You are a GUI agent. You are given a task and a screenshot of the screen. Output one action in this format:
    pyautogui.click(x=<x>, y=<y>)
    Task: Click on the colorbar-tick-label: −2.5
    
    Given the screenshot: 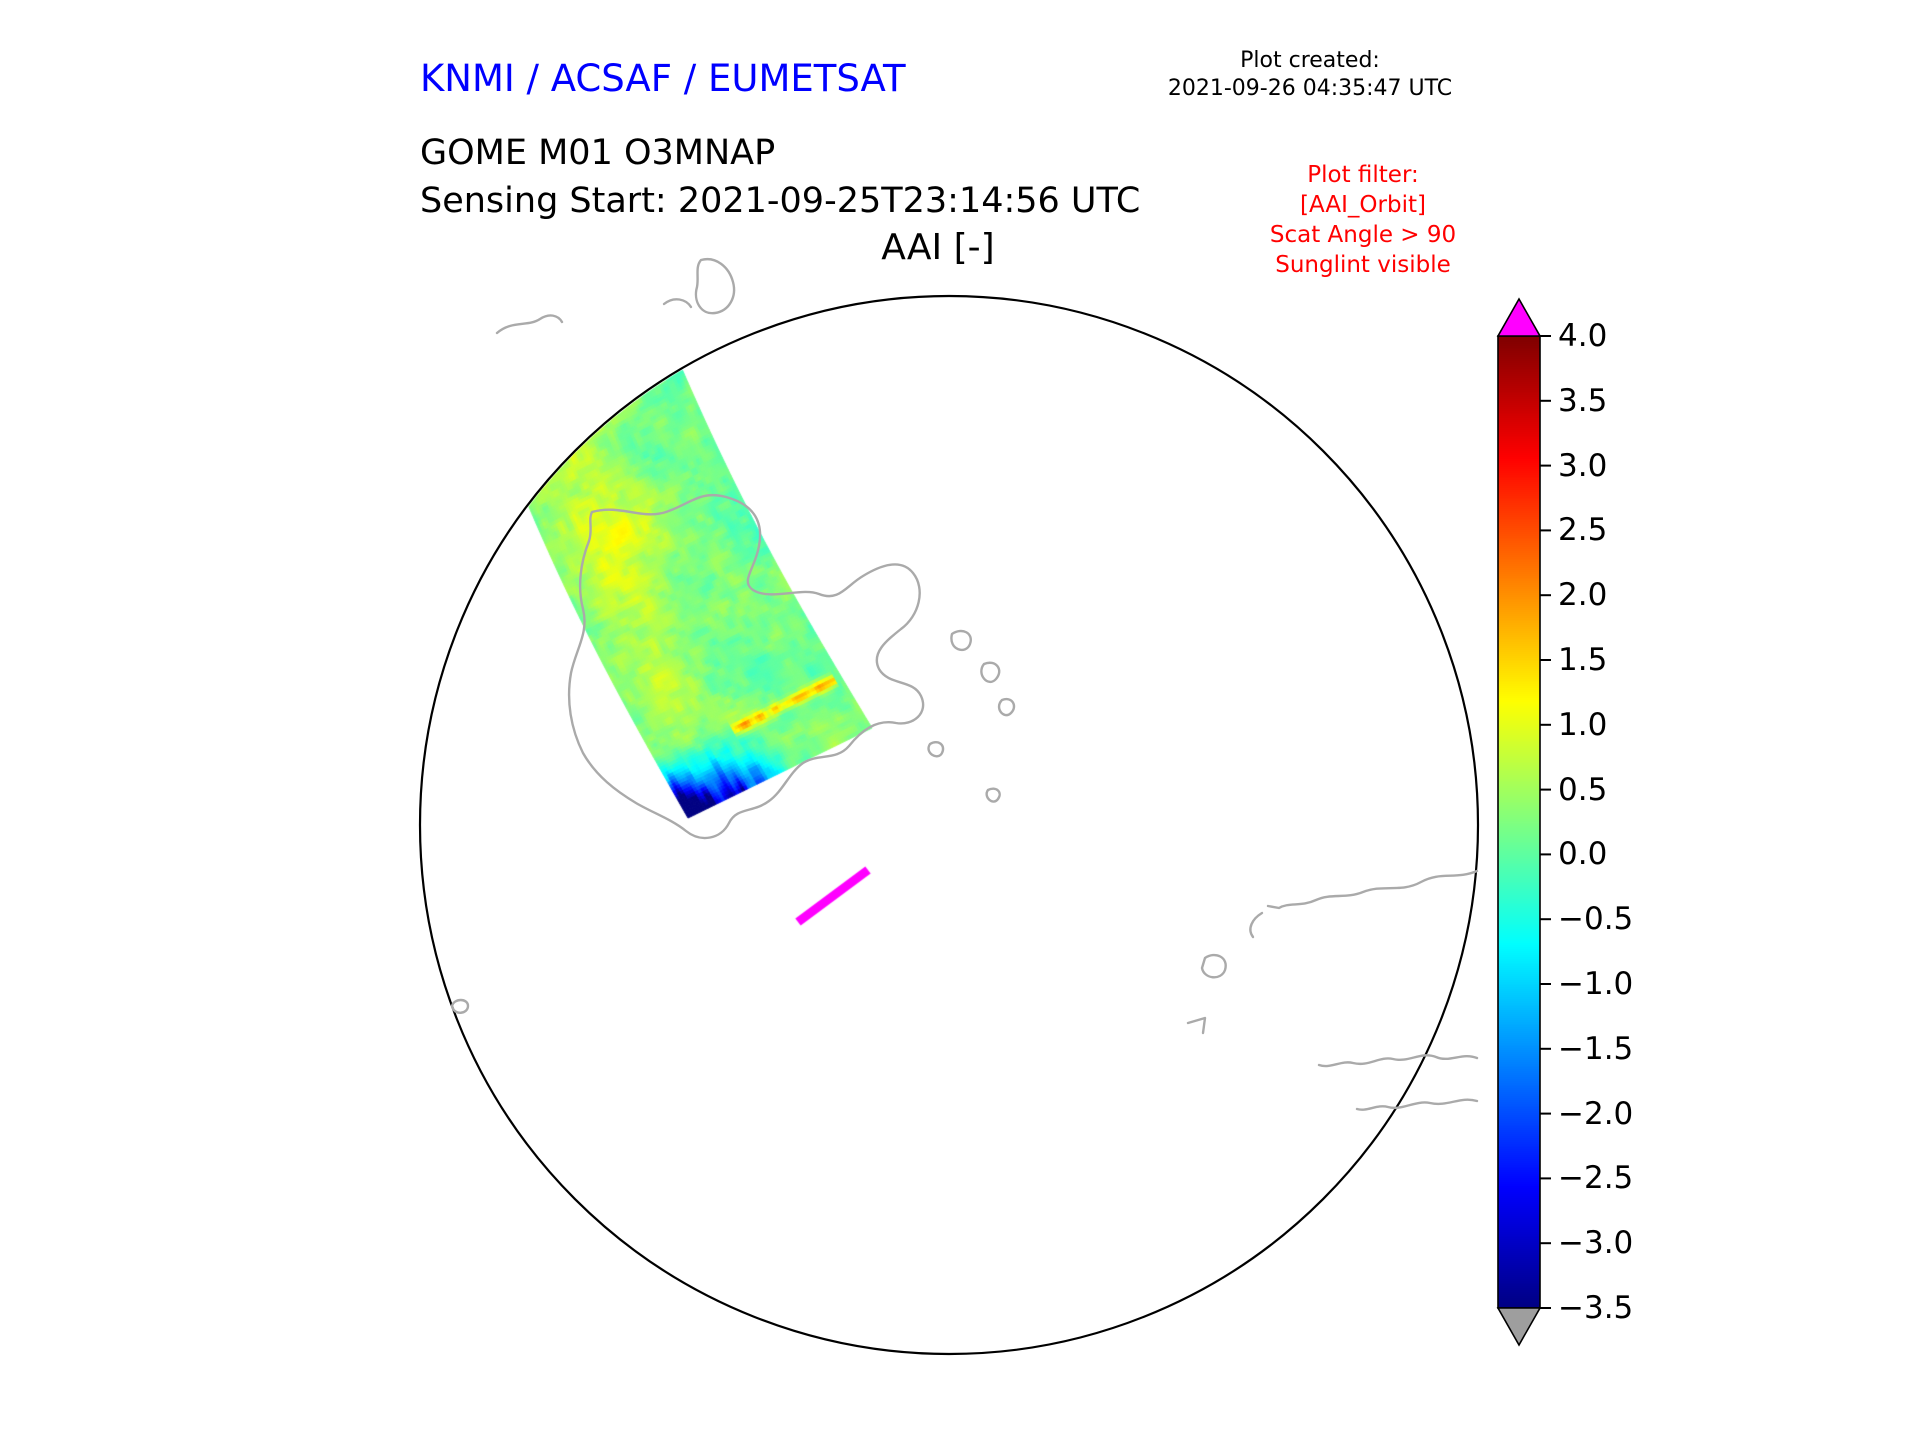 What is the action you would take?
    pyautogui.click(x=1596, y=1178)
    